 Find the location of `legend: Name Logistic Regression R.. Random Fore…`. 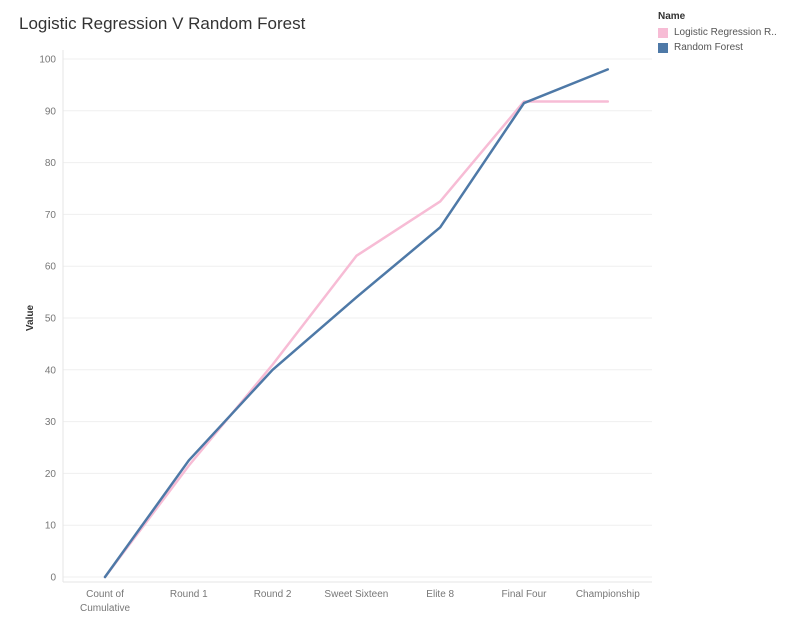

legend: Name Logistic Regression R.. Random Fore… is located at coordinates (717, 33).